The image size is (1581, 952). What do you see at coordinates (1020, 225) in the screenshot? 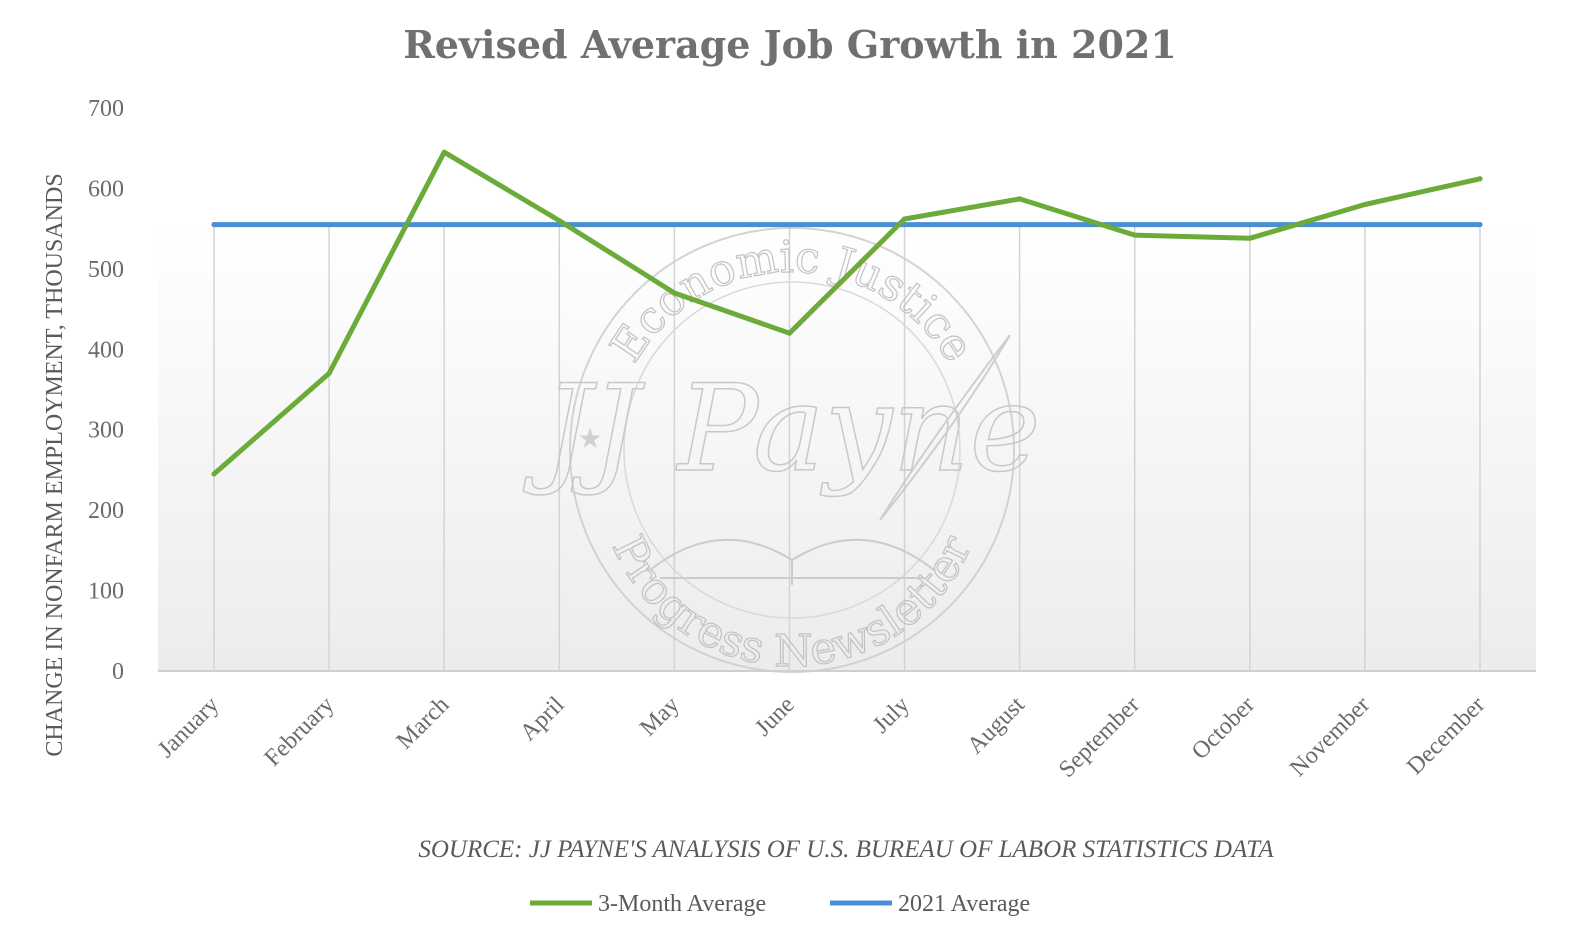
I see `data-point-2021-average-august` at bounding box center [1020, 225].